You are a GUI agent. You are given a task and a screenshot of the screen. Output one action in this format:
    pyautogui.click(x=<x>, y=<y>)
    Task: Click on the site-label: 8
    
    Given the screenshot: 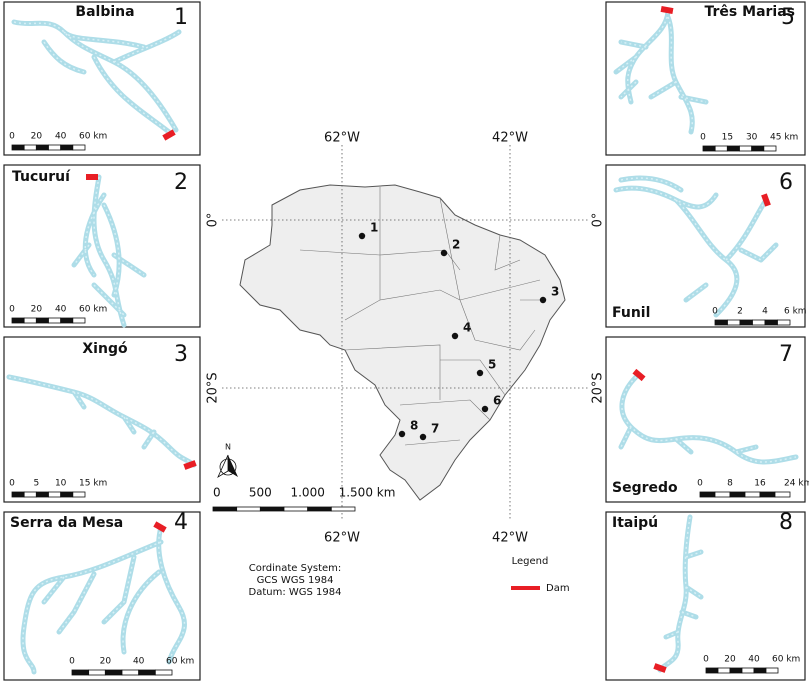 What is the action you would take?
    pyautogui.click(x=414, y=426)
    